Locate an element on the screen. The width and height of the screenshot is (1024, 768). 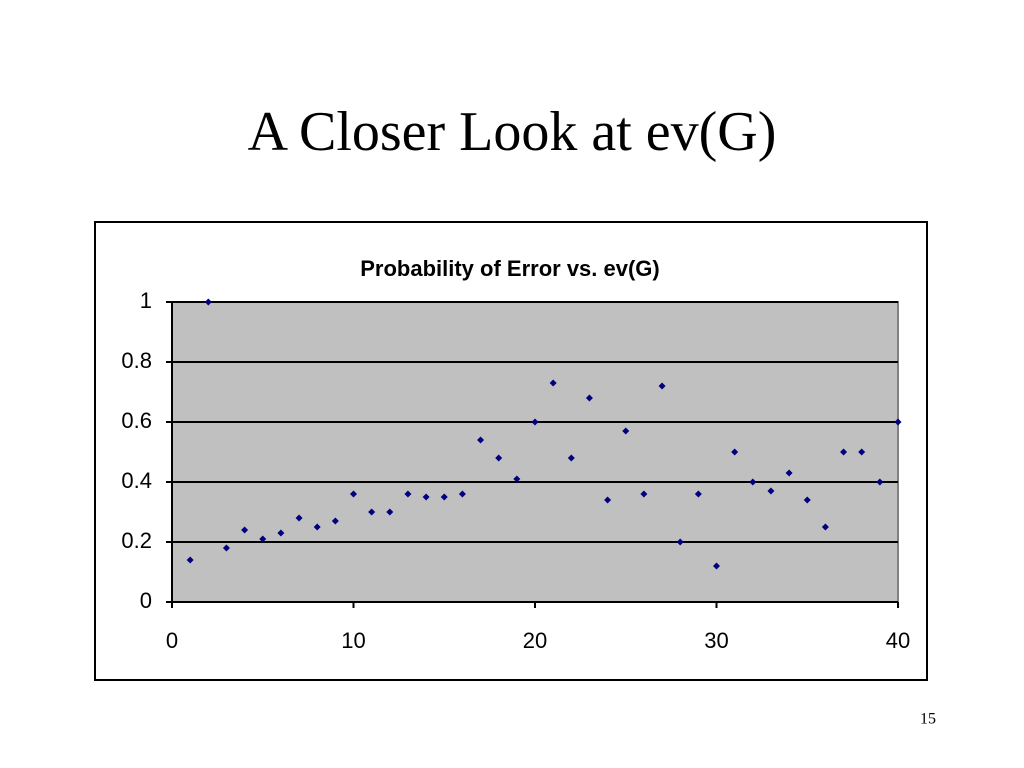
x-tick-label: 40 is located at coordinates (898, 640).